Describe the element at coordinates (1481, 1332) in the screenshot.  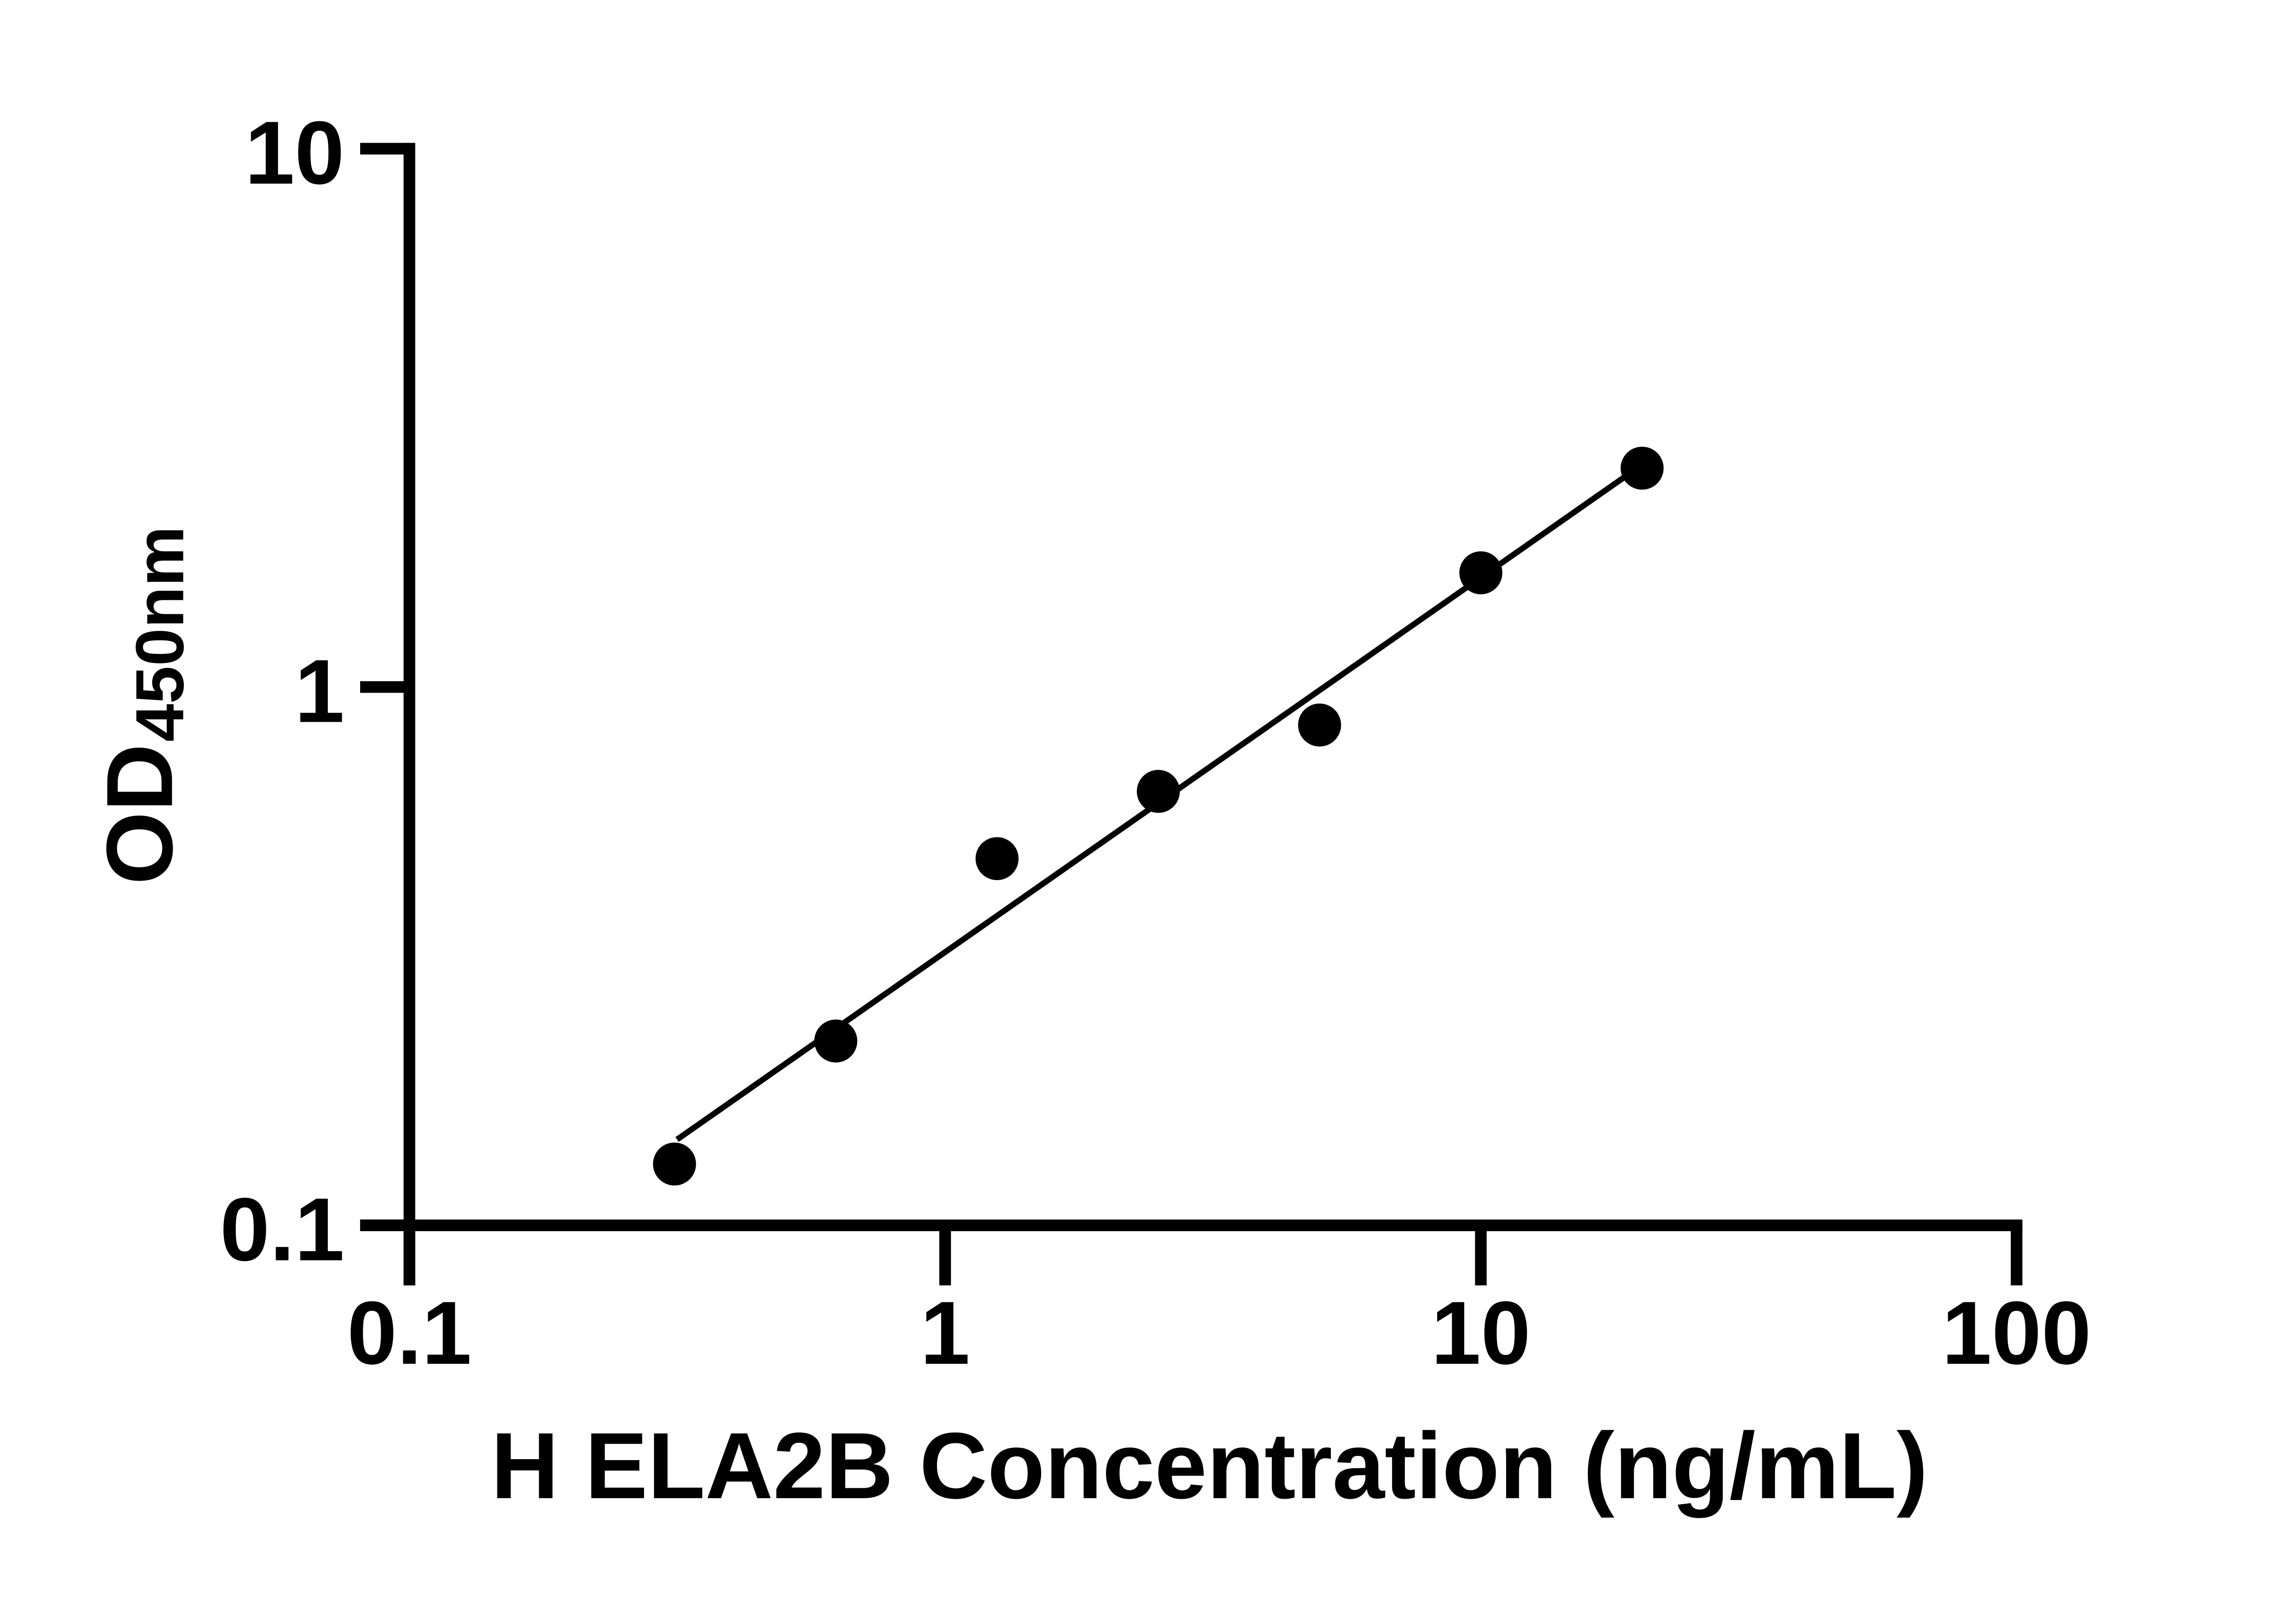
I see `x-tick-label: 10` at that location.